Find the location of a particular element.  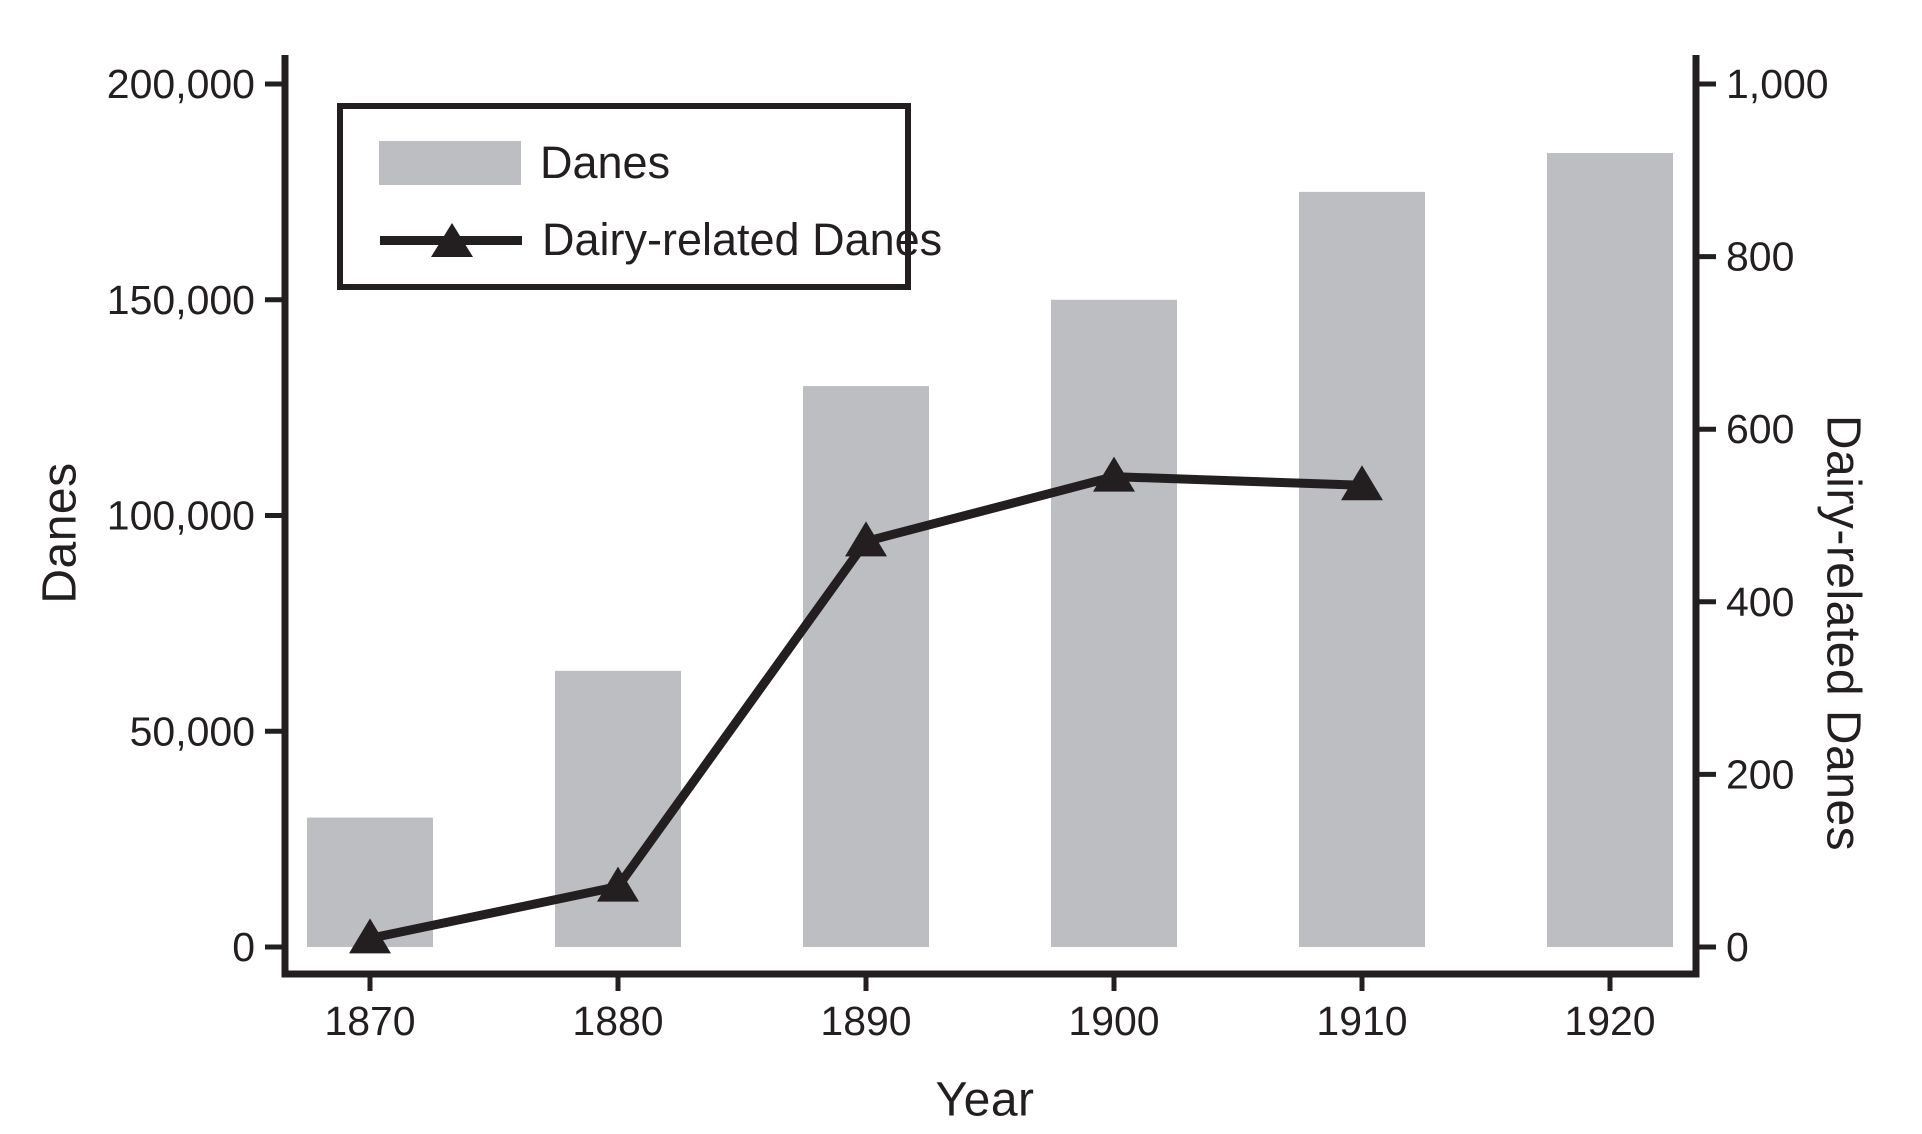

y-tick-label-right: 0 is located at coordinates (1737, 947).